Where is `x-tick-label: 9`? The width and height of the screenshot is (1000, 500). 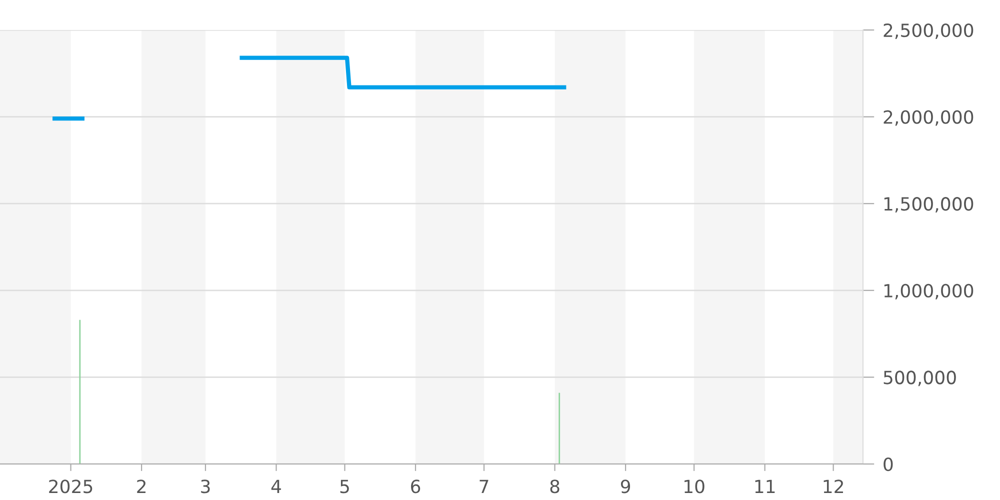
x-tick-label: 9 is located at coordinates (625, 487).